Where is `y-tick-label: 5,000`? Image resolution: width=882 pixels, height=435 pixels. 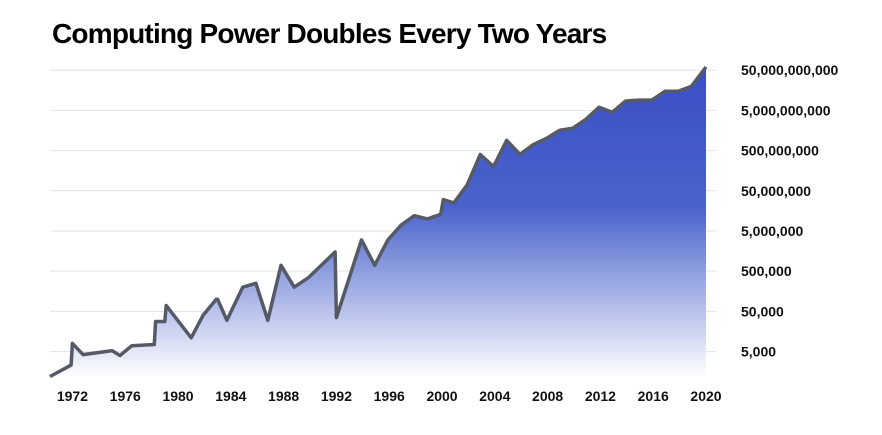
y-tick-label: 5,000 is located at coordinates (758, 352).